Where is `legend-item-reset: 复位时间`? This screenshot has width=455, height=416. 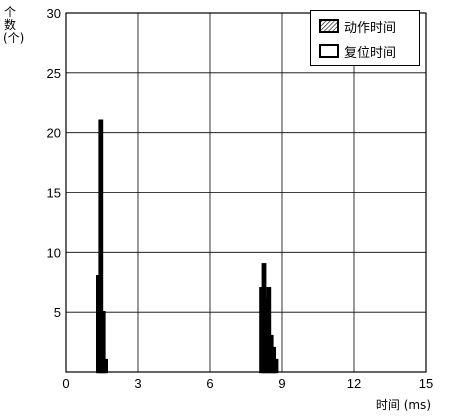
legend-item-reset: 复位时间 is located at coordinates (358, 52).